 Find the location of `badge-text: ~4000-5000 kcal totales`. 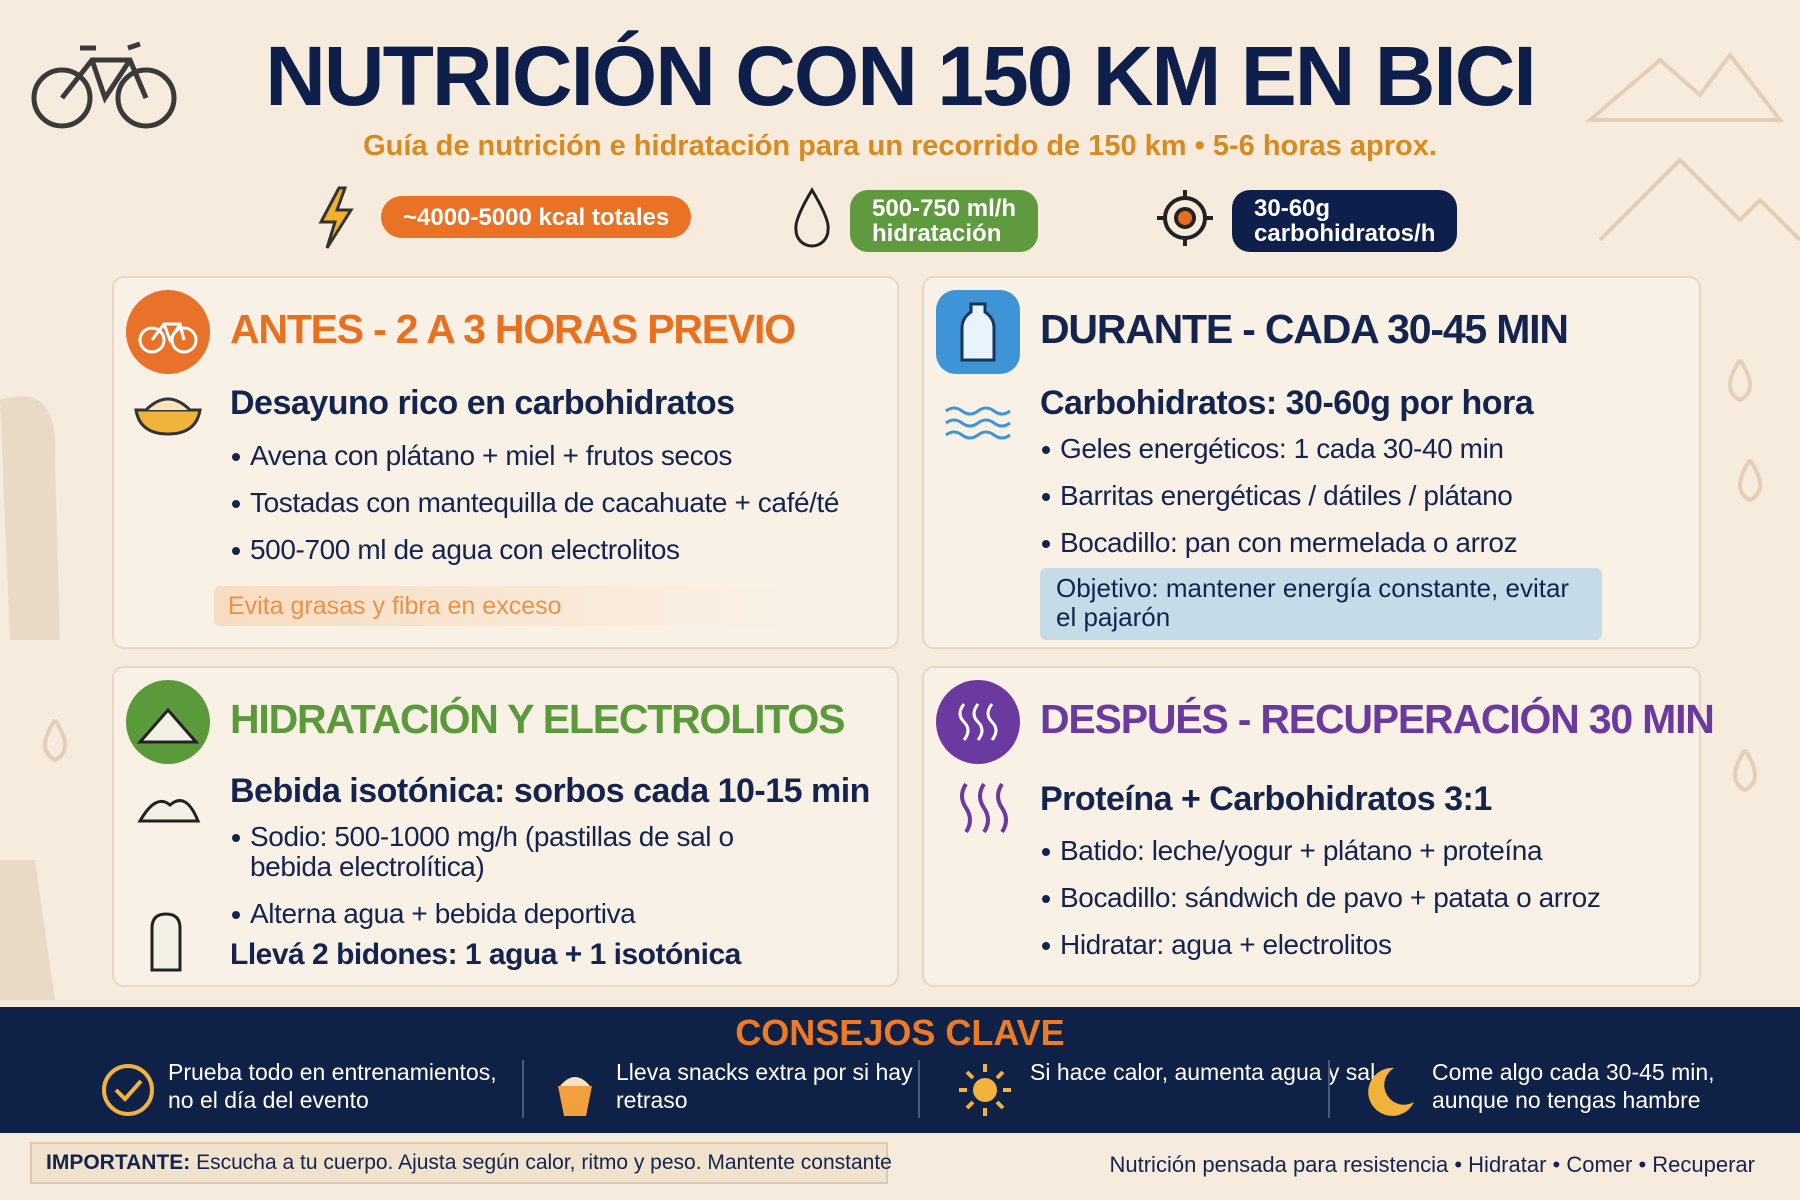

badge-text: ~4000-5000 kcal totales is located at coordinates (536, 217).